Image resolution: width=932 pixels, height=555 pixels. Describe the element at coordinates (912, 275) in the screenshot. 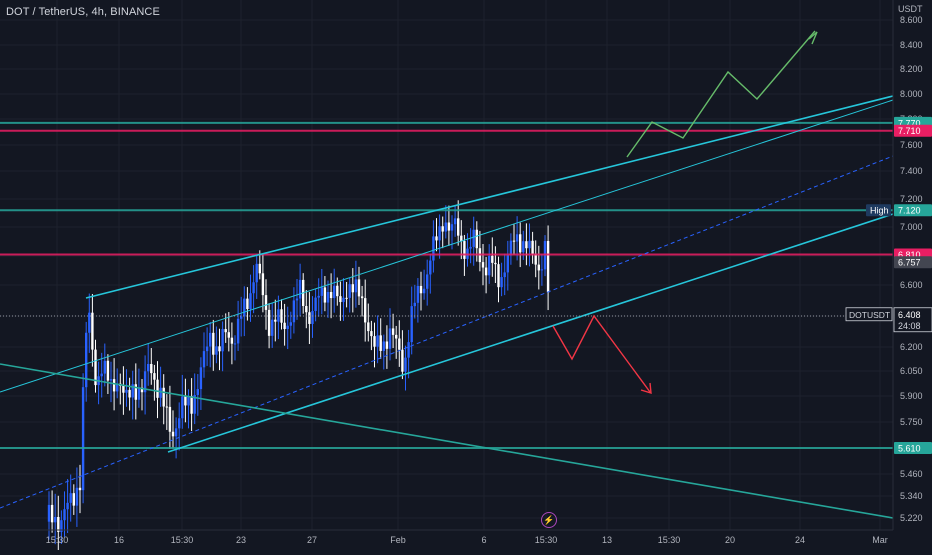

I see `price-axis` at that location.